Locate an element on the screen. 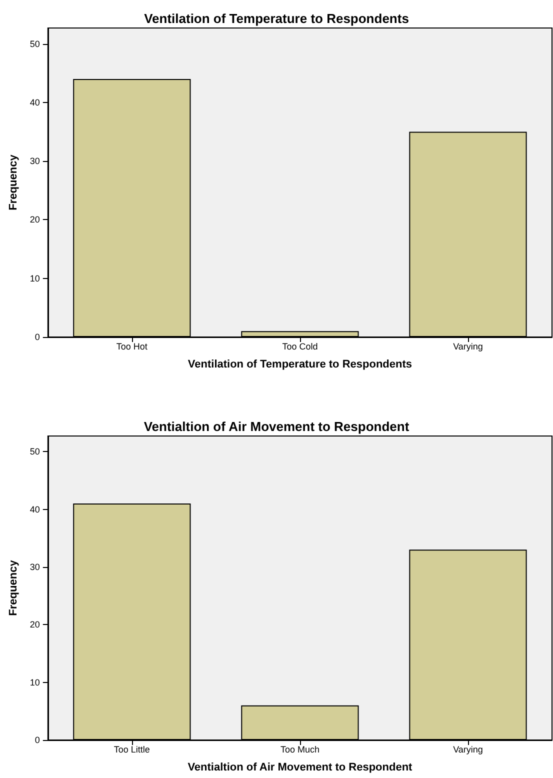  x-tick-label: Too Hot is located at coordinates (132, 347).